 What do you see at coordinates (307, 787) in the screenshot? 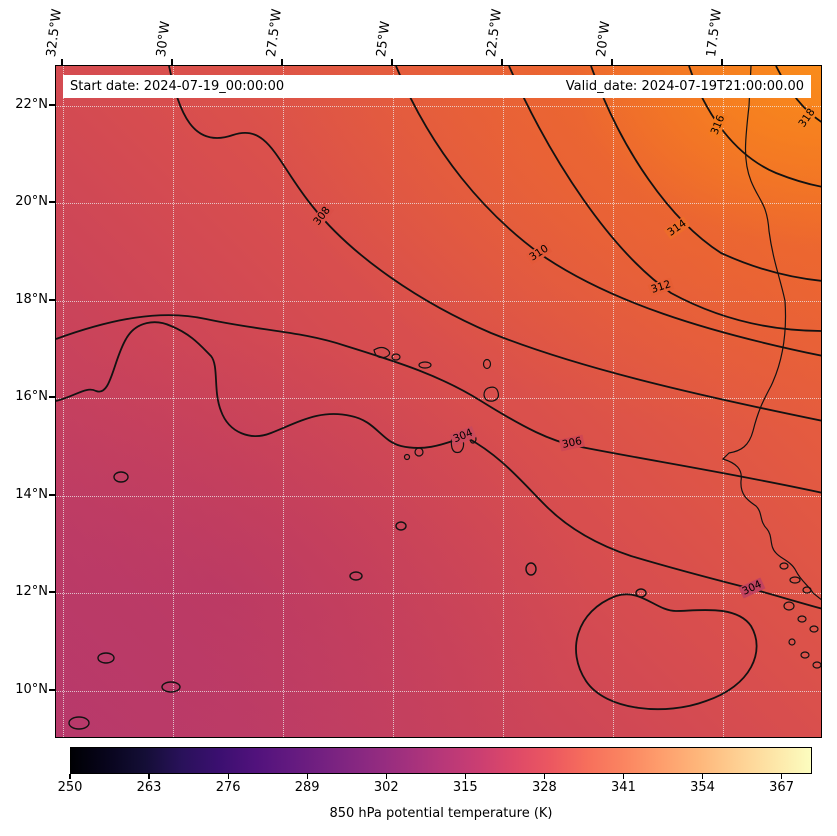
I see `colorbar-tick-label: 289` at bounding box center [307, 787].